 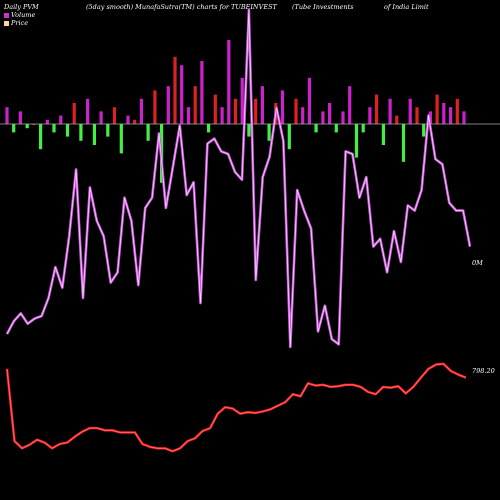 I want to click on legend-price-swatch, so click(x=6, y=23).